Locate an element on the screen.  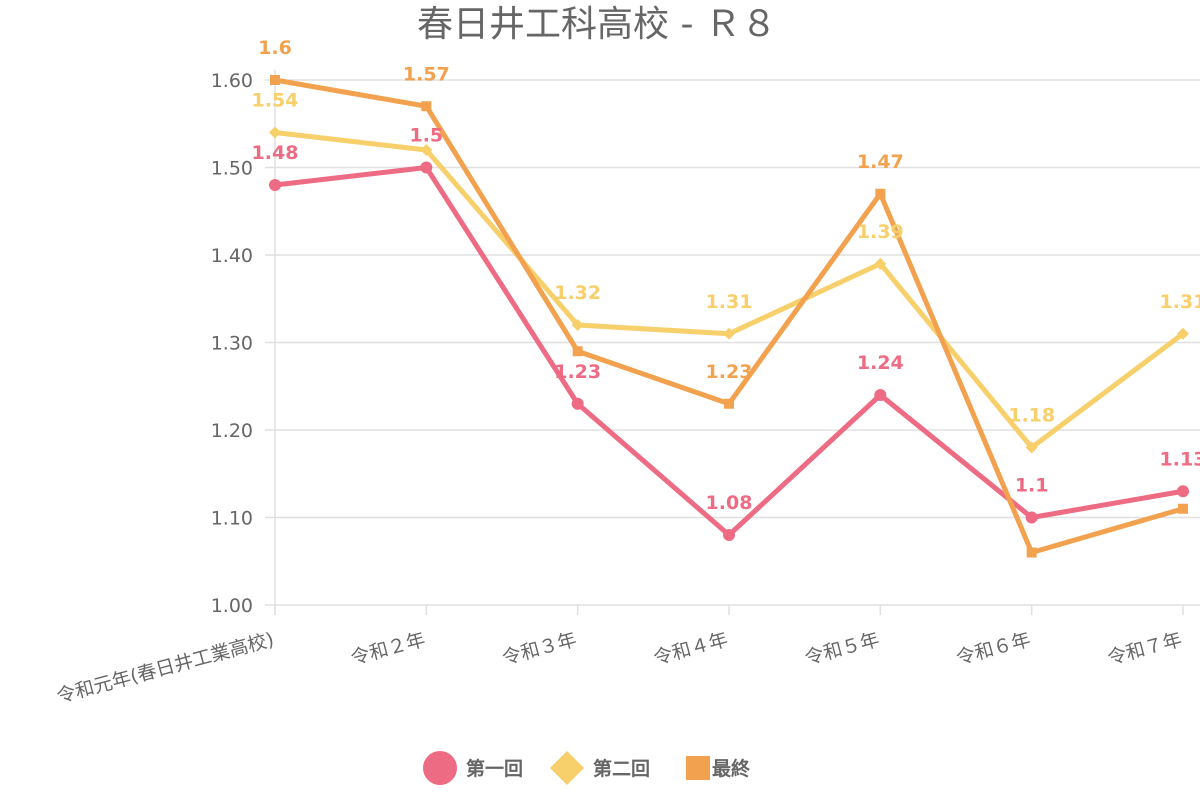
data-label: 1.47 is located at coordinates (880, 162).